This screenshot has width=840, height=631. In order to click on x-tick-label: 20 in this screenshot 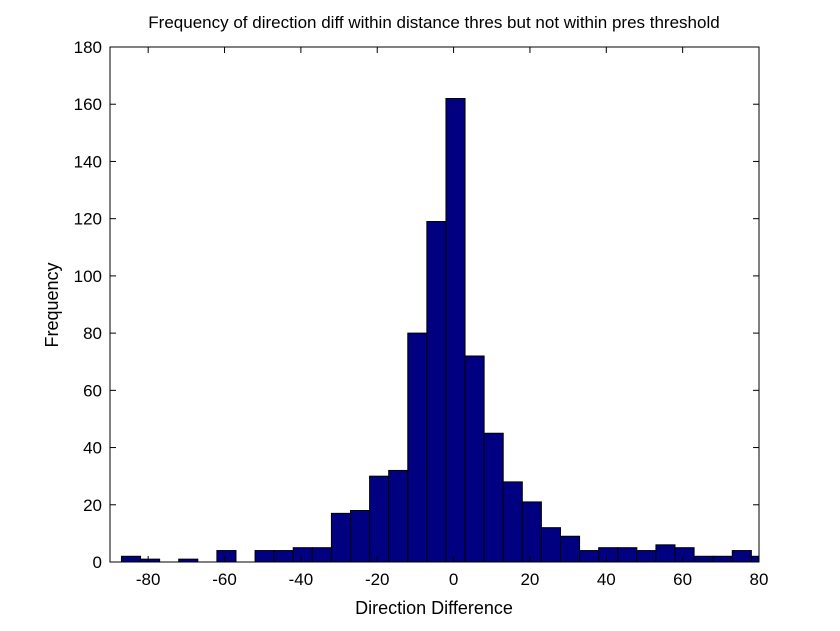, I will do `click(529, 579)`.